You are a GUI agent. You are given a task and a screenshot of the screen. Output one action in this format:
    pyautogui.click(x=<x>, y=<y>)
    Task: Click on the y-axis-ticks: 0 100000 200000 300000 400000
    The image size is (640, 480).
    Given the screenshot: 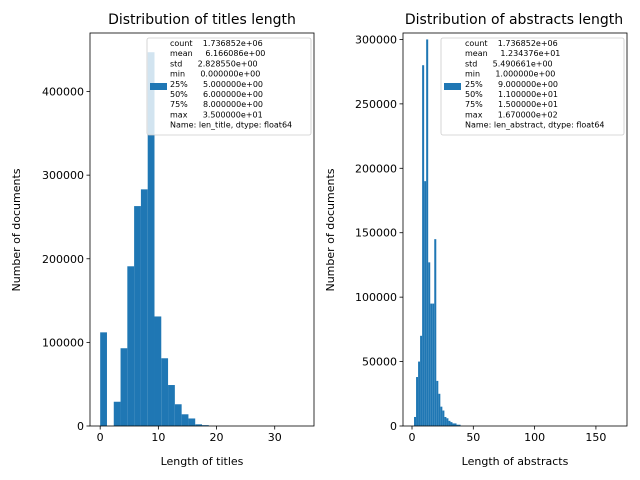 What is the action you would take?
    pyautogui.click(x=66, y=259)
    